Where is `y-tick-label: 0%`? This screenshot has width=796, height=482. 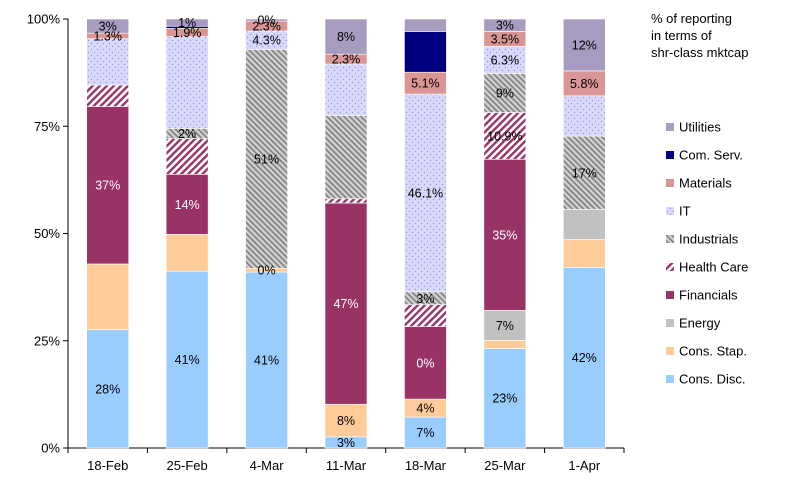
y-tick-label: 0% is located at coordinates (50, 448).